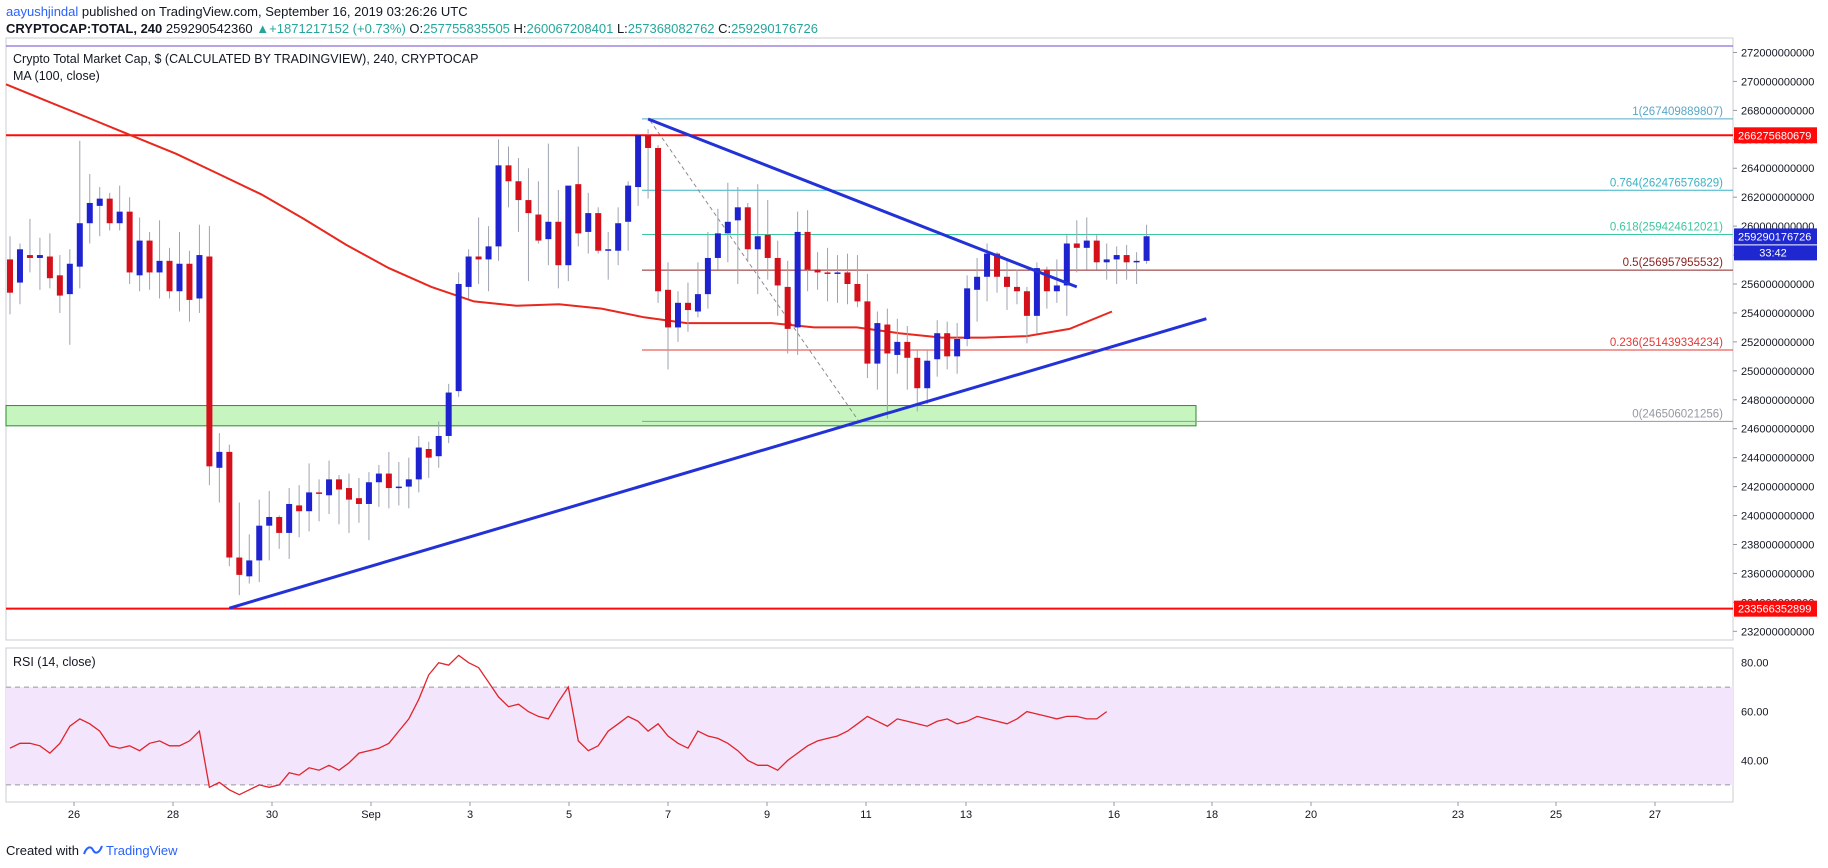 Image resolution: width=1828 pixels, height=868 pixels. I want to click on price-tick-label: 262000000000, so click(1777, 198).